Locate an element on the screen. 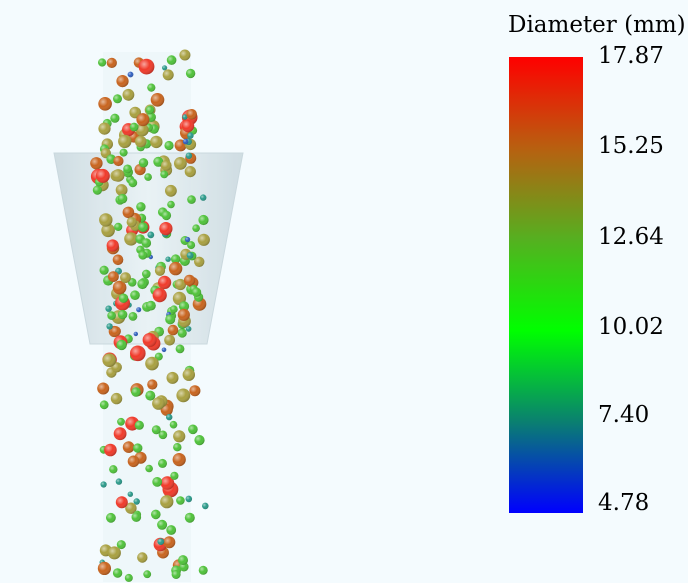 This screenshot has width=688, height=583. colorbar-tick-label: 15.25 is located at coordinates (631, 146).